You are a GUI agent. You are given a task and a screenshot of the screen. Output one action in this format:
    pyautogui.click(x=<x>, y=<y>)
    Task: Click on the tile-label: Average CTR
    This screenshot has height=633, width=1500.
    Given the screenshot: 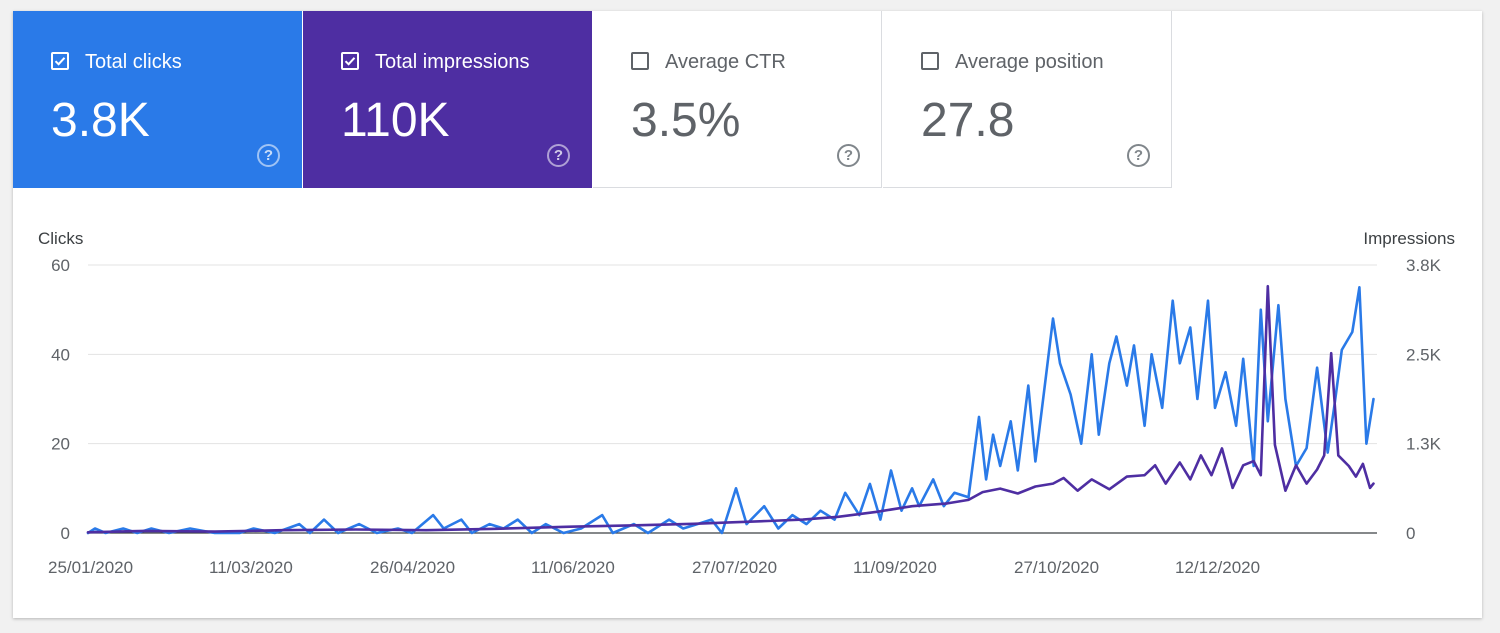 What is the action you would take?
    pyautogui.click(x=725, y=62)
    